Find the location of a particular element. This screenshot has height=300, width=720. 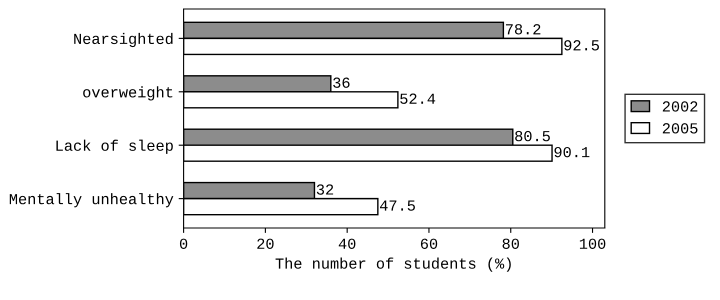

data-label: 52.4 is located at coordinates (418, 99).